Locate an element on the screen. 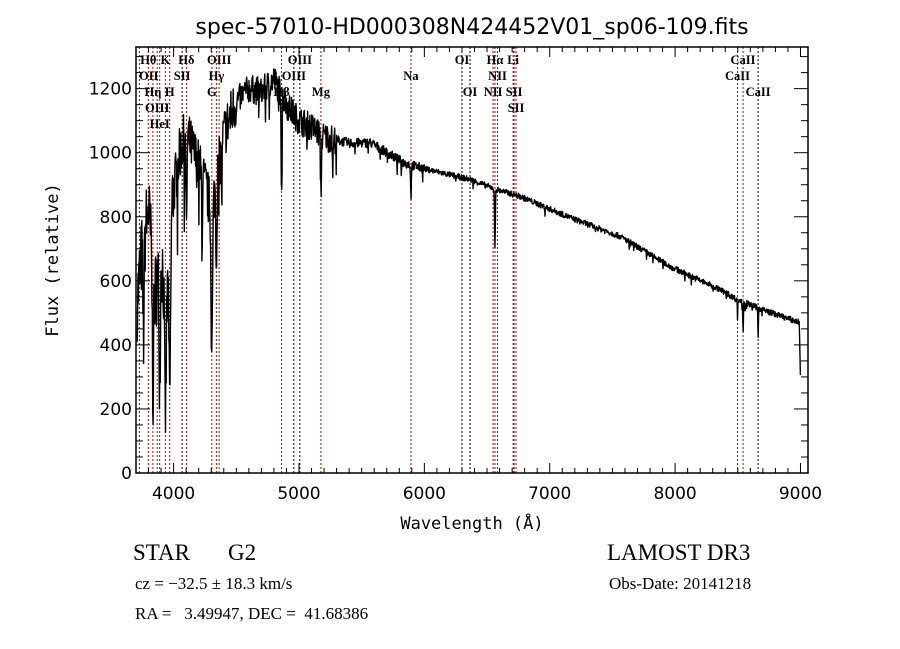 This screenshot has width=900, height=649. spectral-line-label: H is located at coordinates (170, 92).